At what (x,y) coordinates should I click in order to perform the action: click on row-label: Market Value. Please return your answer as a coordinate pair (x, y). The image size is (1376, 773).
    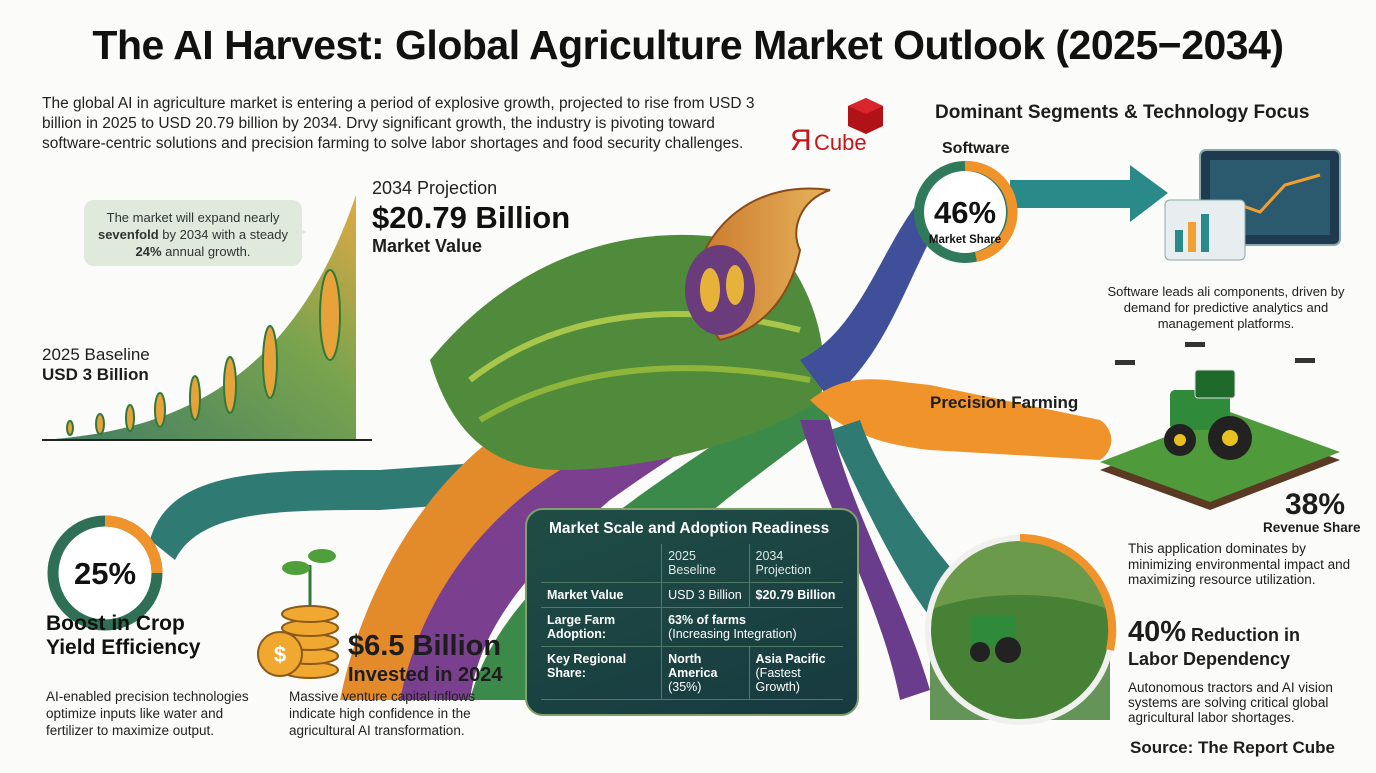
    Looking at the image, I should click on (601, 595).